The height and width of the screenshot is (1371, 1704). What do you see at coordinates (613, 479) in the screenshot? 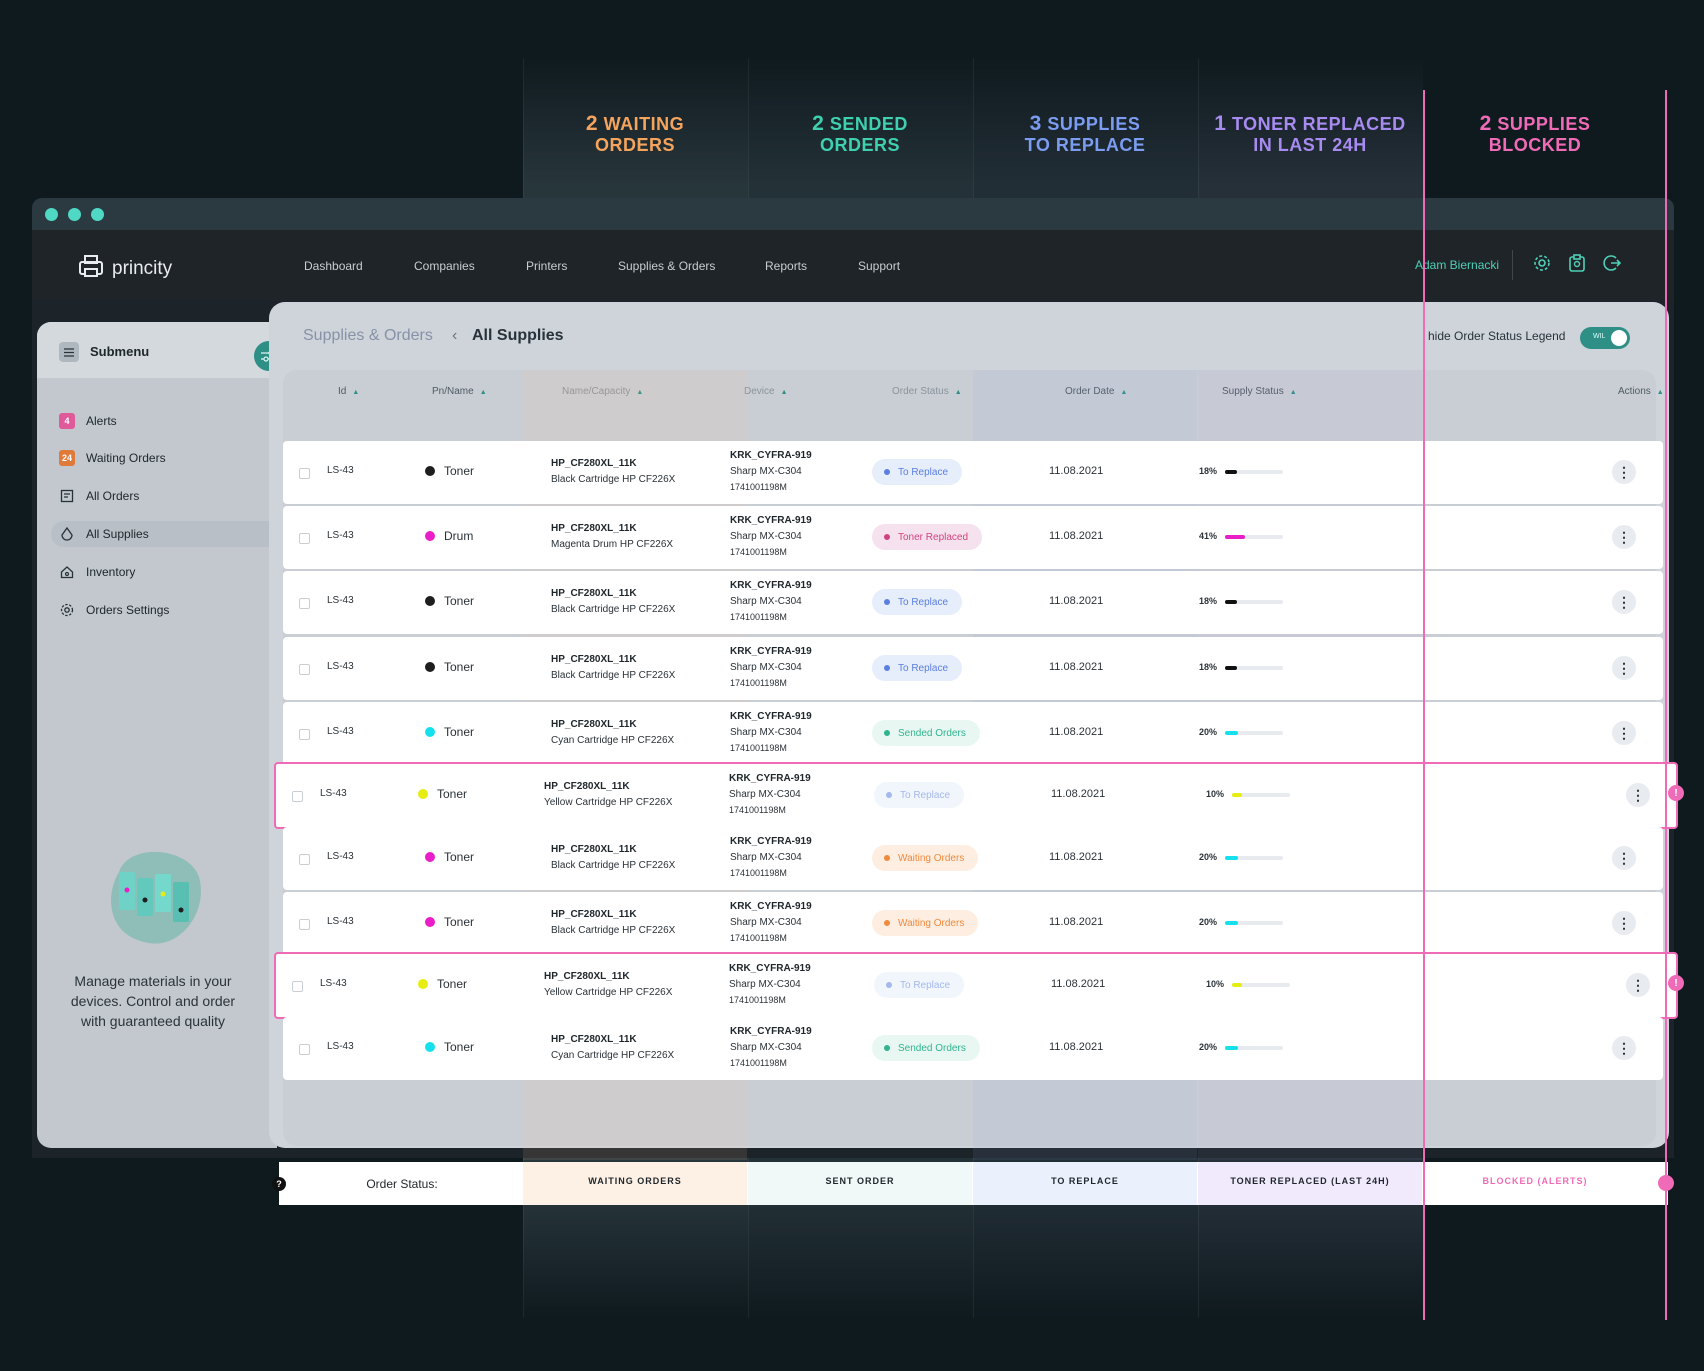
I see `part-description: Black Cartridge HP CF226X` at bounding box center [613, 479].